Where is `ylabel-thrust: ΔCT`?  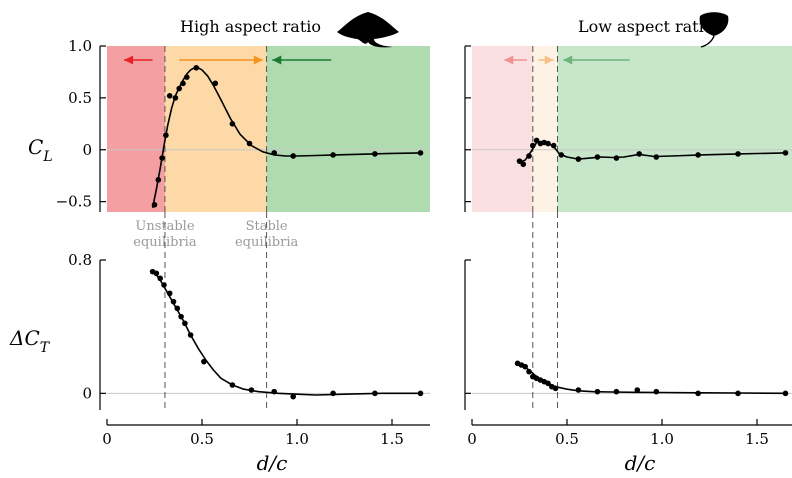
ylabel-thrust: ΔCT is located at coordinates (30, 341).